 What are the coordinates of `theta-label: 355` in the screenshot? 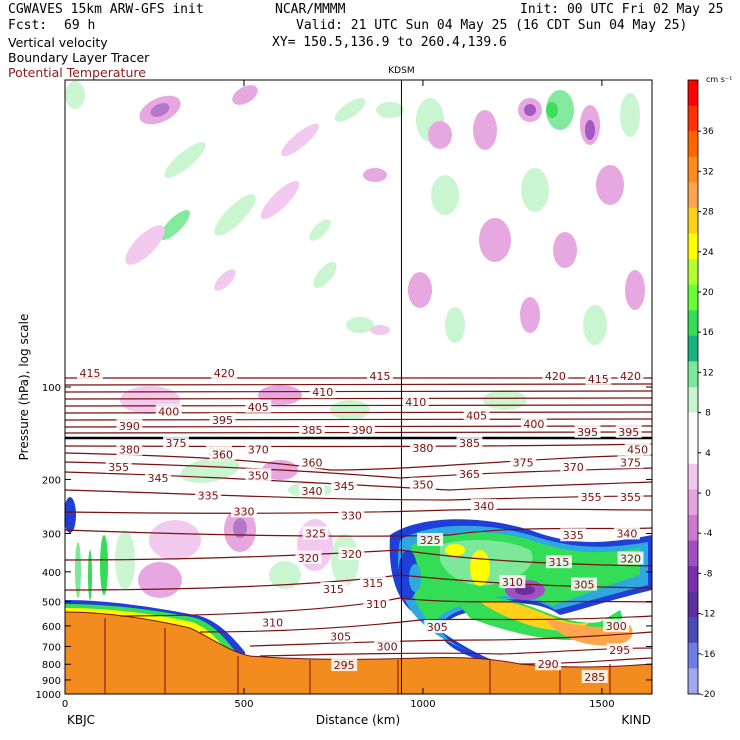 It's located at (591, 496).